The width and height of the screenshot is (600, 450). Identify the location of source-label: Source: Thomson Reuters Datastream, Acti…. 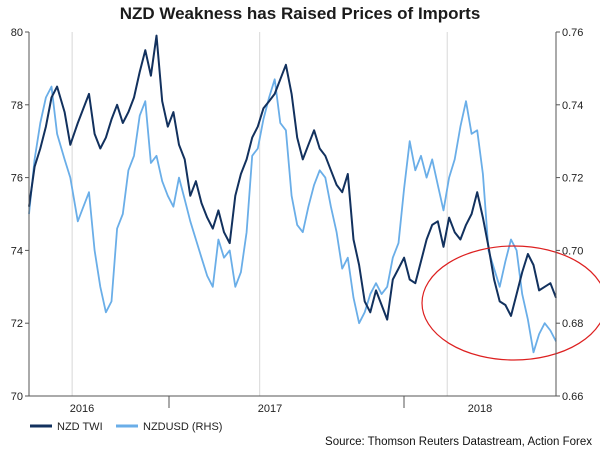
(458, 442).